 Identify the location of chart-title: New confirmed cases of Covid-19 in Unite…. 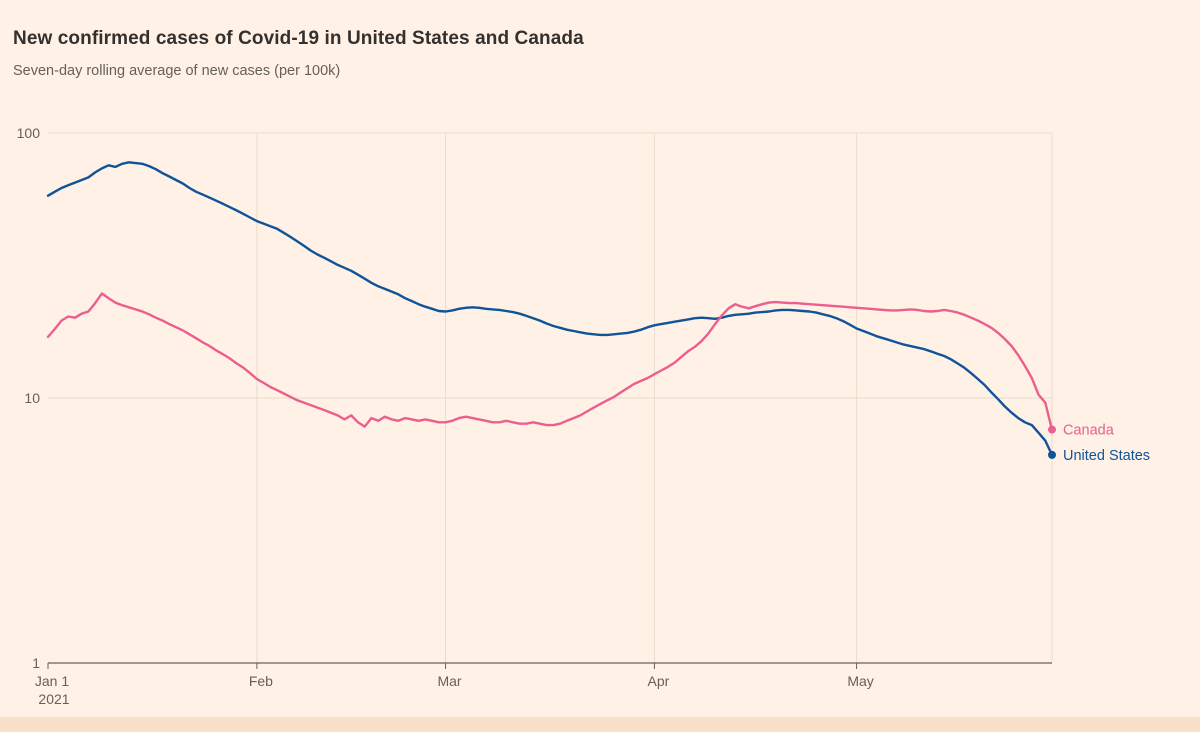
(298, 38).